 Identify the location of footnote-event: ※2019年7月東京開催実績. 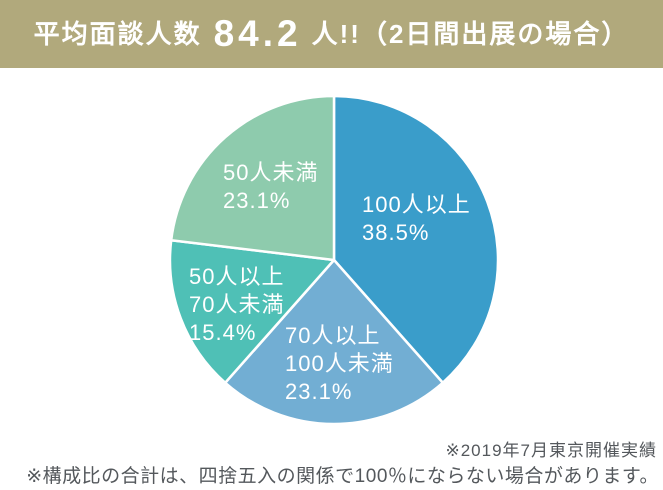
(551, 450).